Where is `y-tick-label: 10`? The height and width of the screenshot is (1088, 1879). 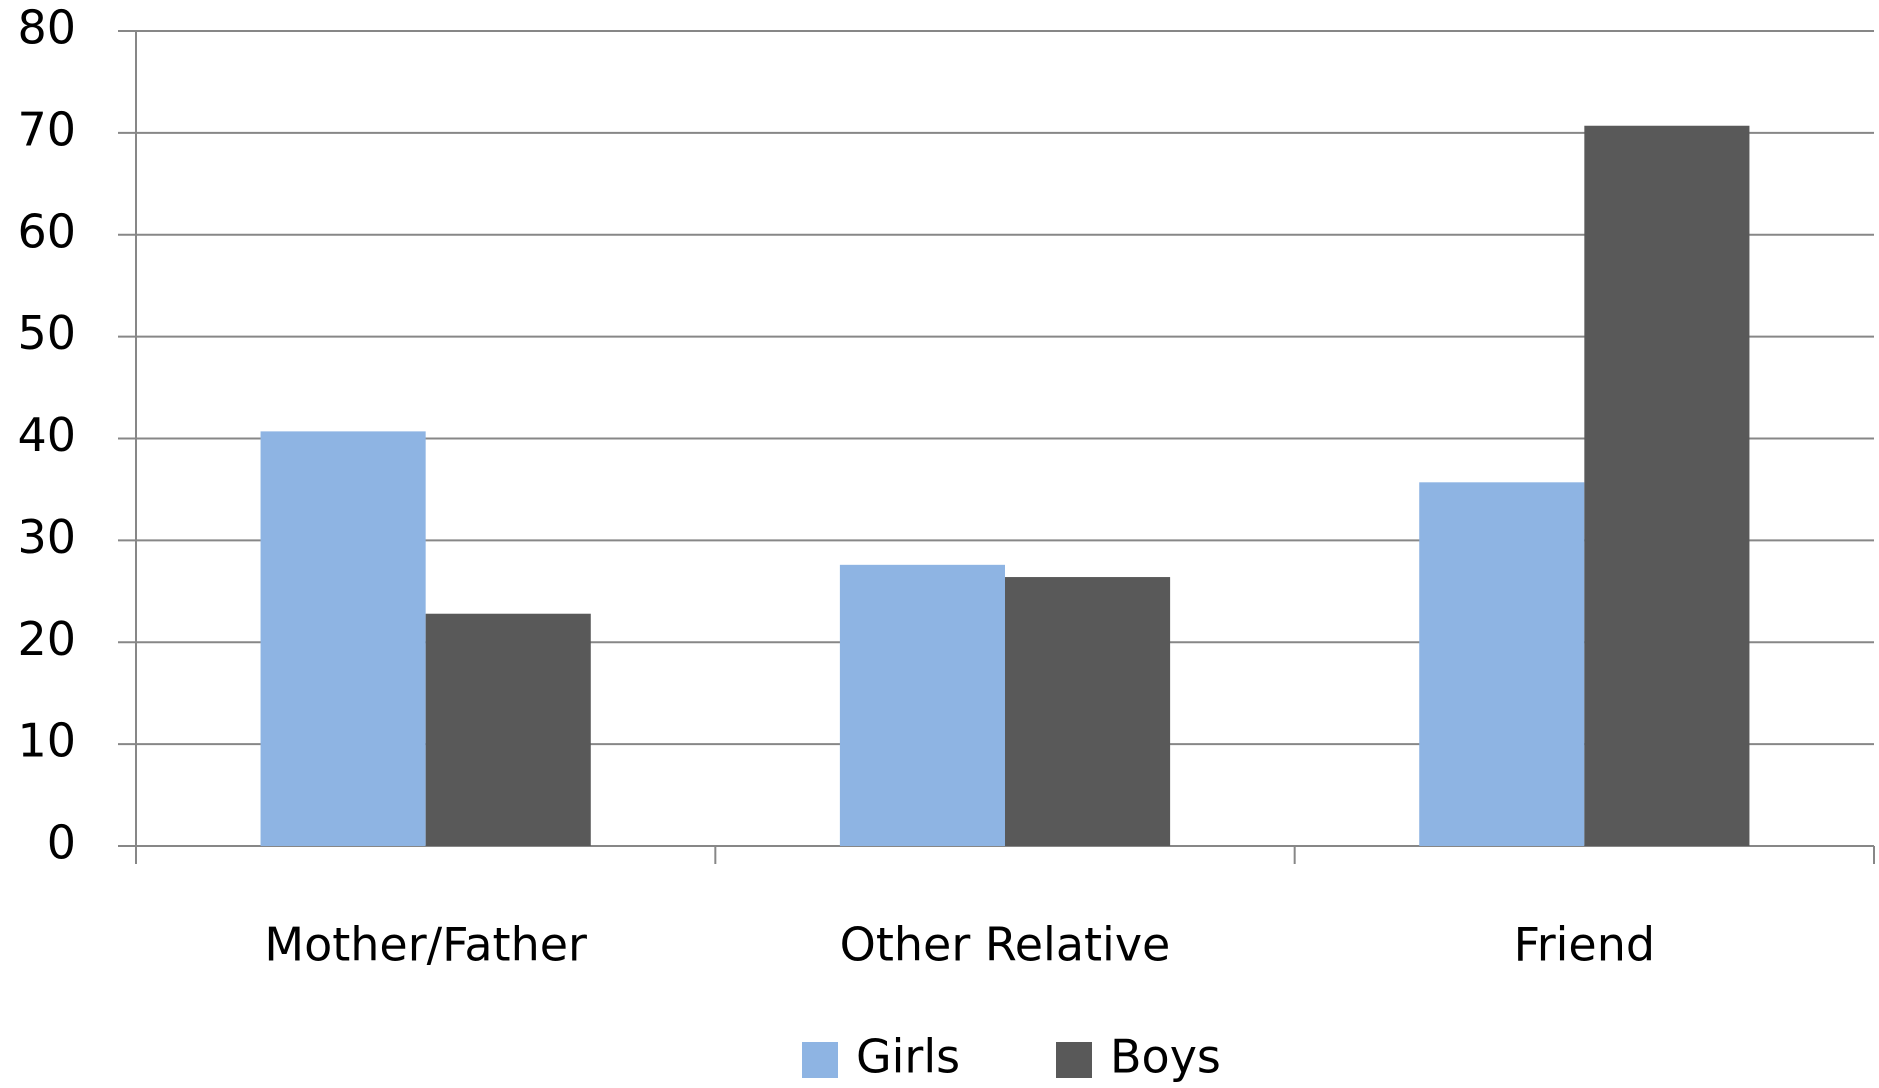
y-tick-label: 10 is located at coordinates (46, 741).